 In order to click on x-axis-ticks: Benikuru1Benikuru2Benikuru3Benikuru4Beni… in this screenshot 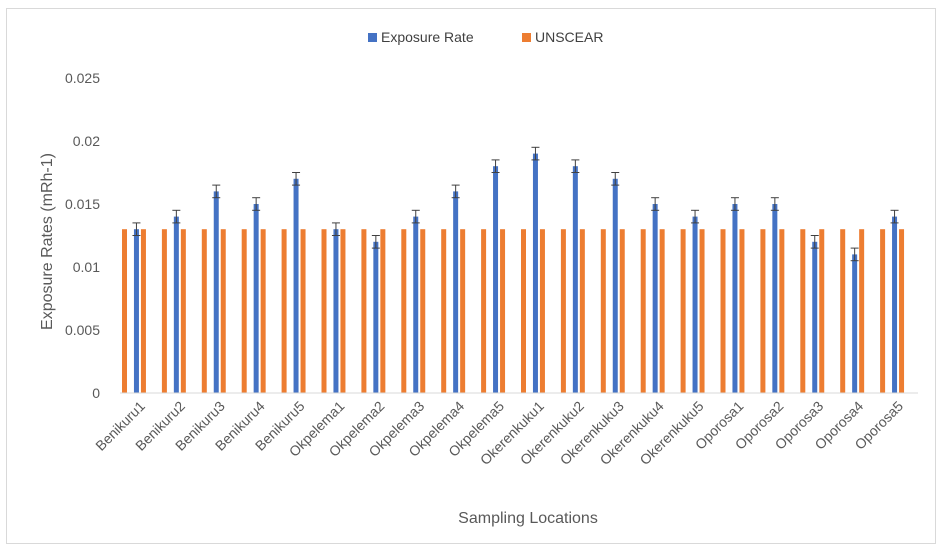, I will do `click(499, 433)`.